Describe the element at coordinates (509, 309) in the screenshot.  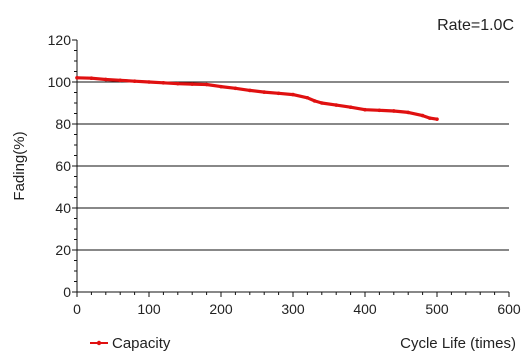
I see `x-tick-label-600: 600` at that location.